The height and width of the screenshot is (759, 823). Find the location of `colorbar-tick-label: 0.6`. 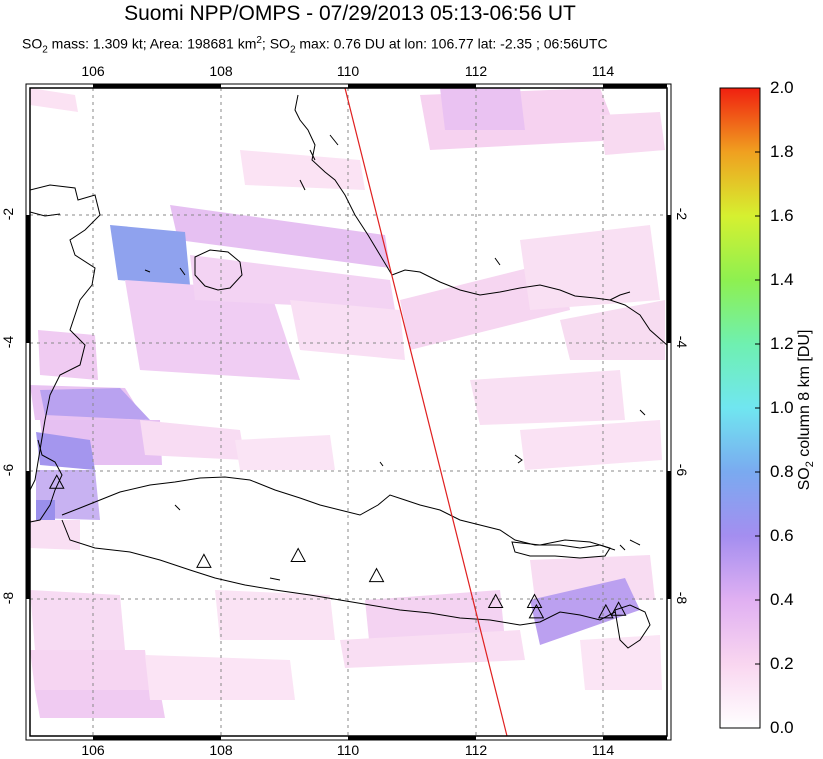

colorbar-tick-label: 0.6 is located at coordinates (782, 535).